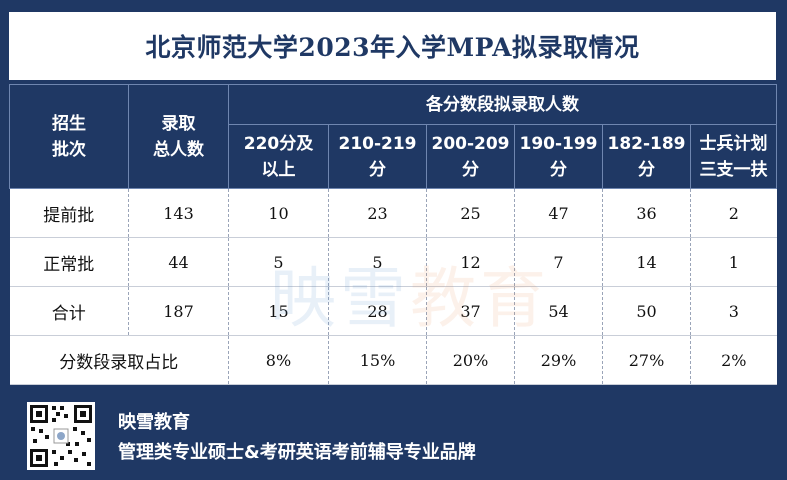 The image size is (787, 480). I want to click on row-value: 23, so click(377, 213).